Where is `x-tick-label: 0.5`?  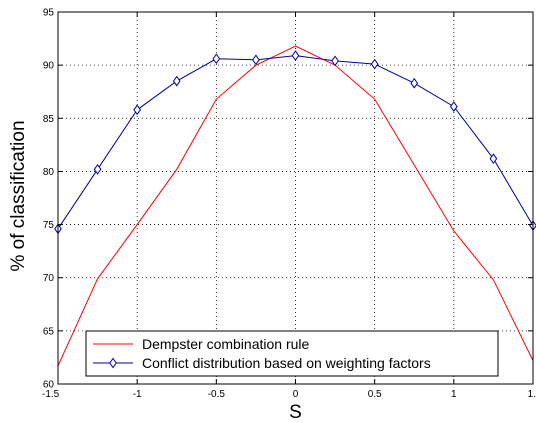
x-tick-label: 0.5 is located at coordinates (375, 394).